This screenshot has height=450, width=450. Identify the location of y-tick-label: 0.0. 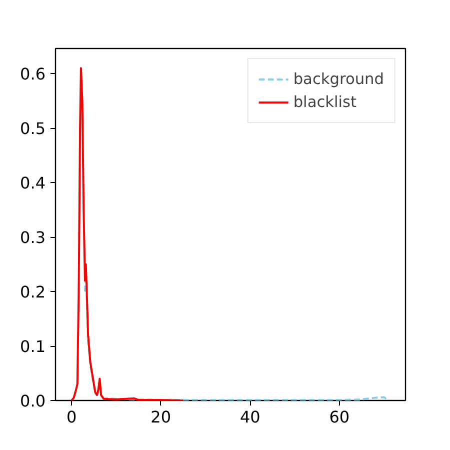
(33, 401).